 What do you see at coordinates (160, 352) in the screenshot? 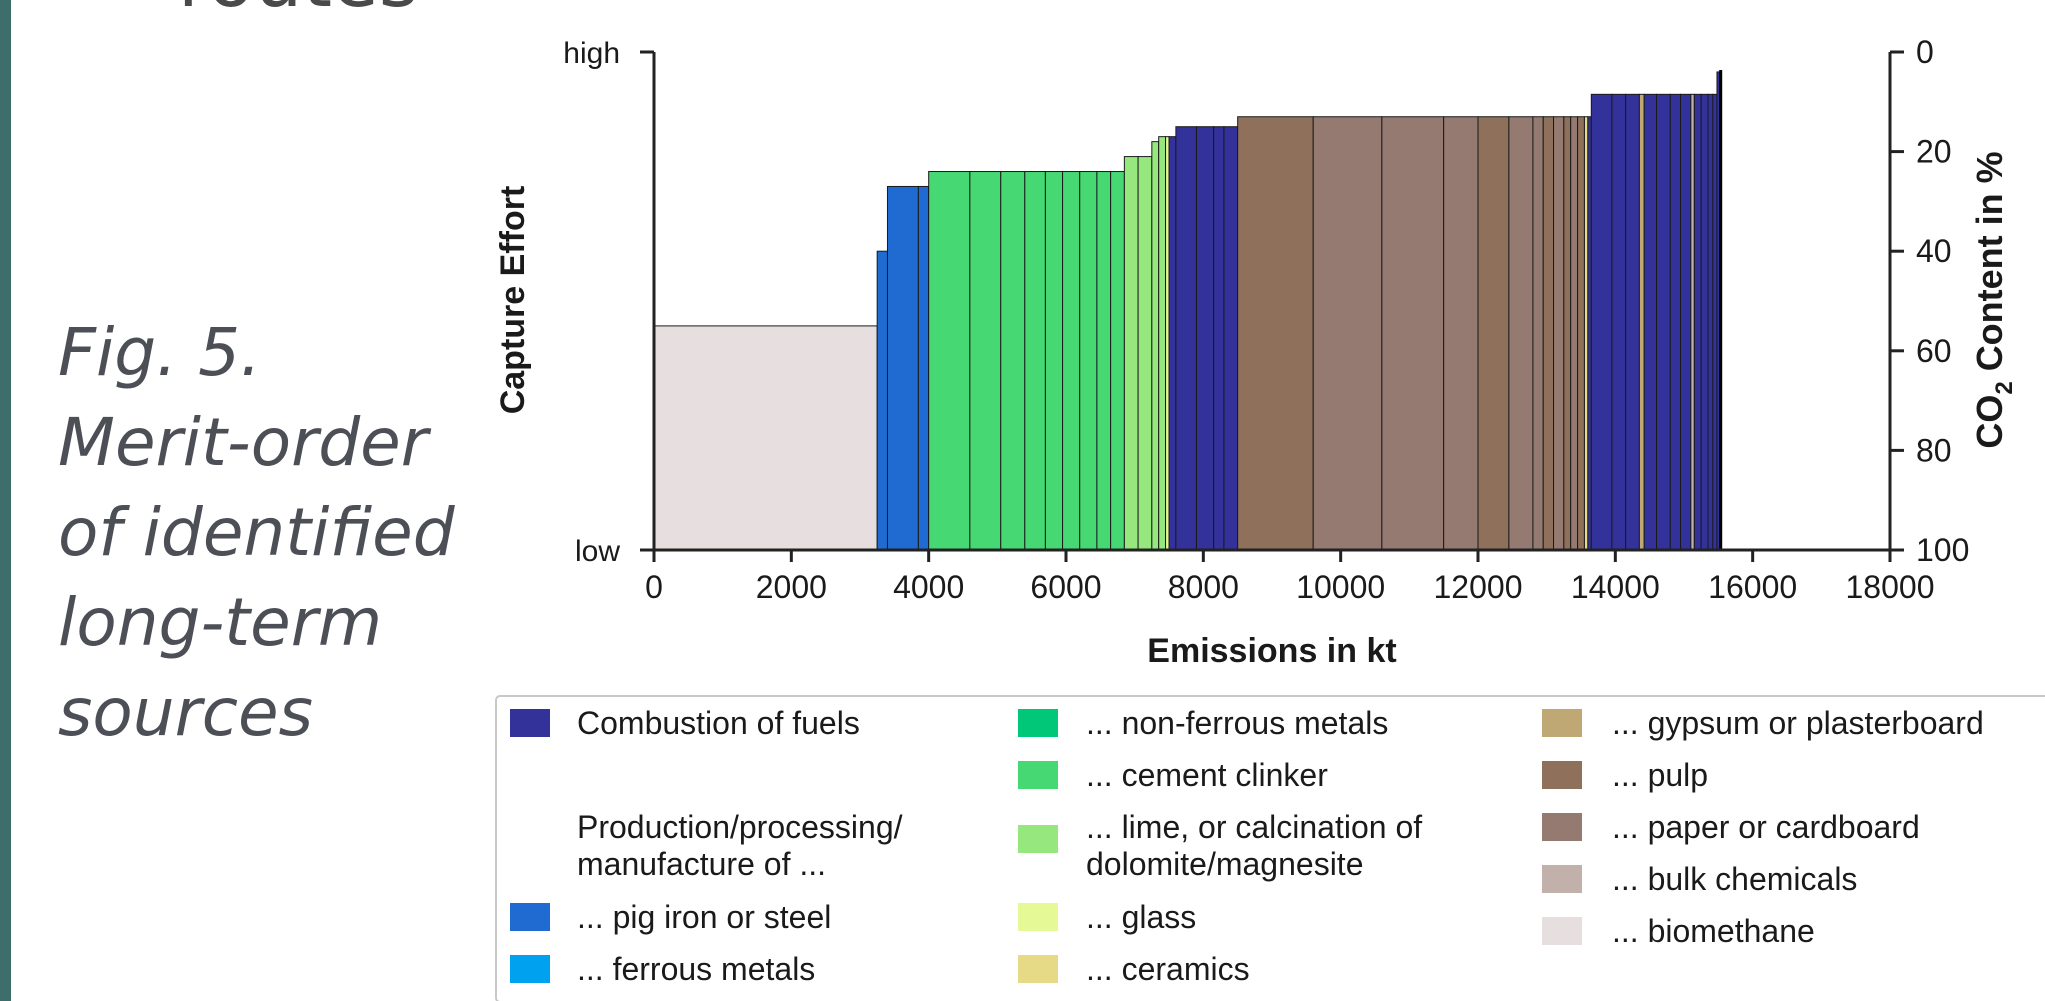
I see `caption-line: Fig. 5.` at bounding box center [160, 352].